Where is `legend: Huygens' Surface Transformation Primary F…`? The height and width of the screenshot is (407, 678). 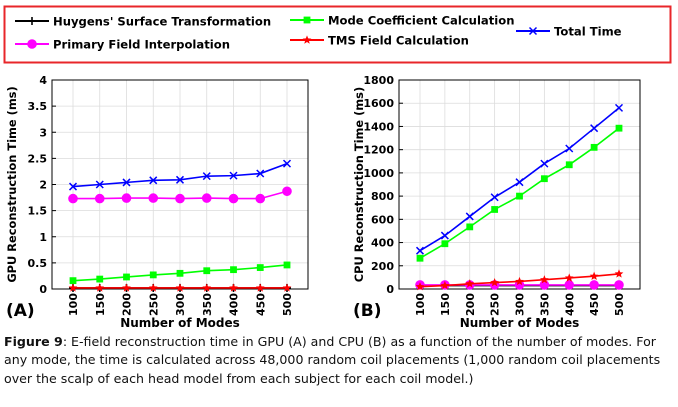 legend: Huygens' Surface Transformation Primary F… is located at coordinates (318, 33).